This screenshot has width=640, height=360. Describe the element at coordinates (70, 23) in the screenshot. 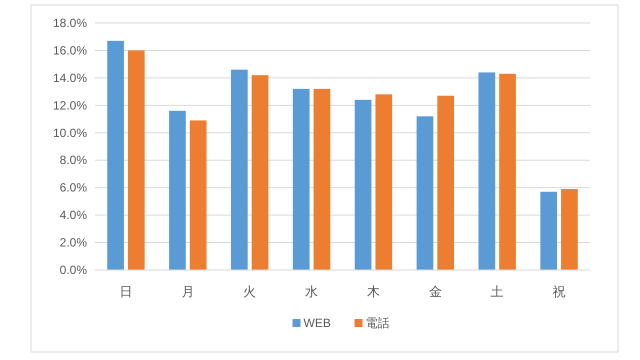

I see `y-tick-label: 18.0%` at that location.